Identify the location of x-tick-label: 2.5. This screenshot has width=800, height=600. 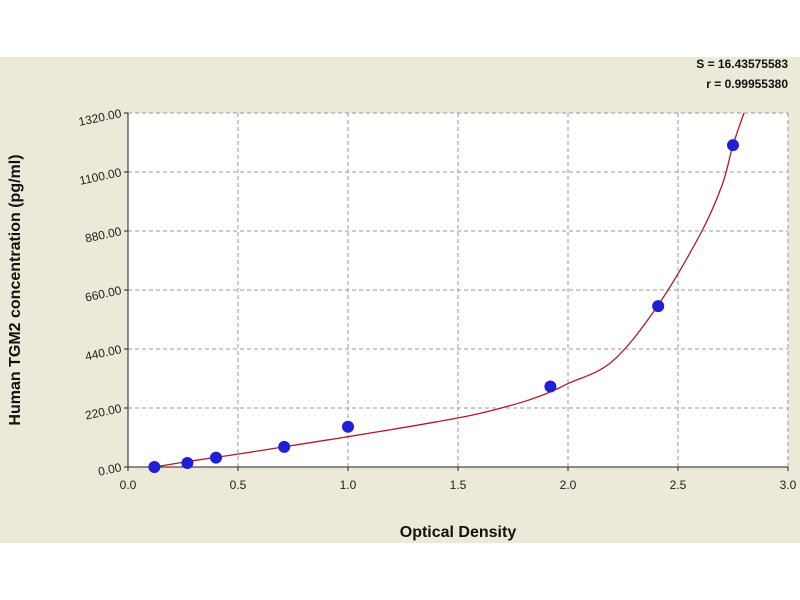
(678, 485).